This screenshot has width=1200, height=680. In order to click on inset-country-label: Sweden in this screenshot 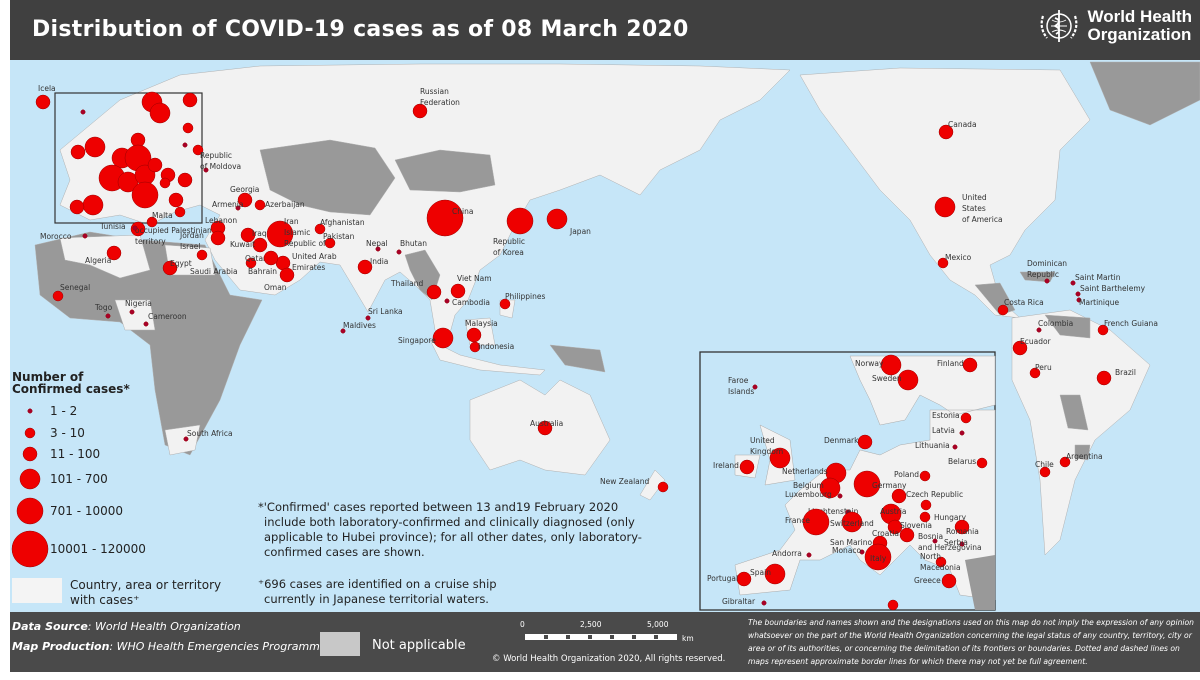, I will do `click(887, 378)`.